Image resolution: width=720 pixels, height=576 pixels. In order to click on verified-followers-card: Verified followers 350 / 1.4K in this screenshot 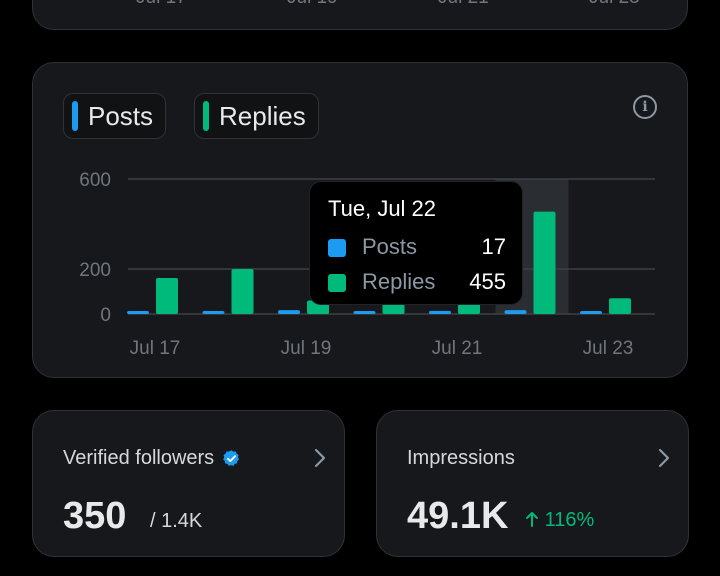, I will do `click(188, 483)`.